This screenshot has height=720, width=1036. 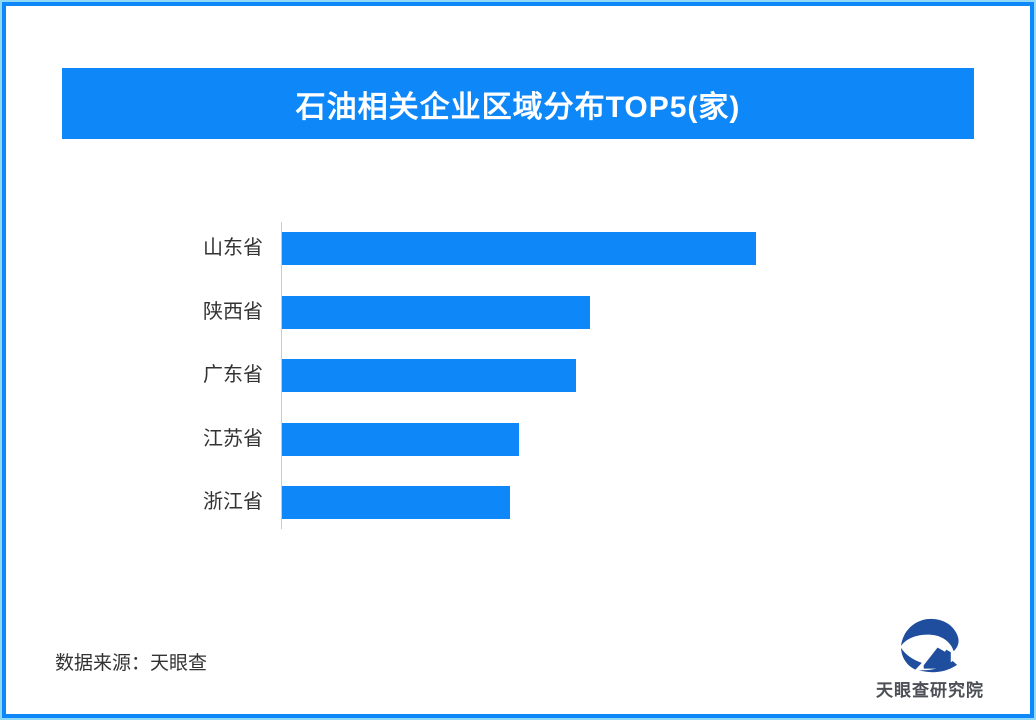 What do you see at coordinates (233, 311) in the screenshot?
I see `category-label: 陕西省` at bounding box center [233, 311].